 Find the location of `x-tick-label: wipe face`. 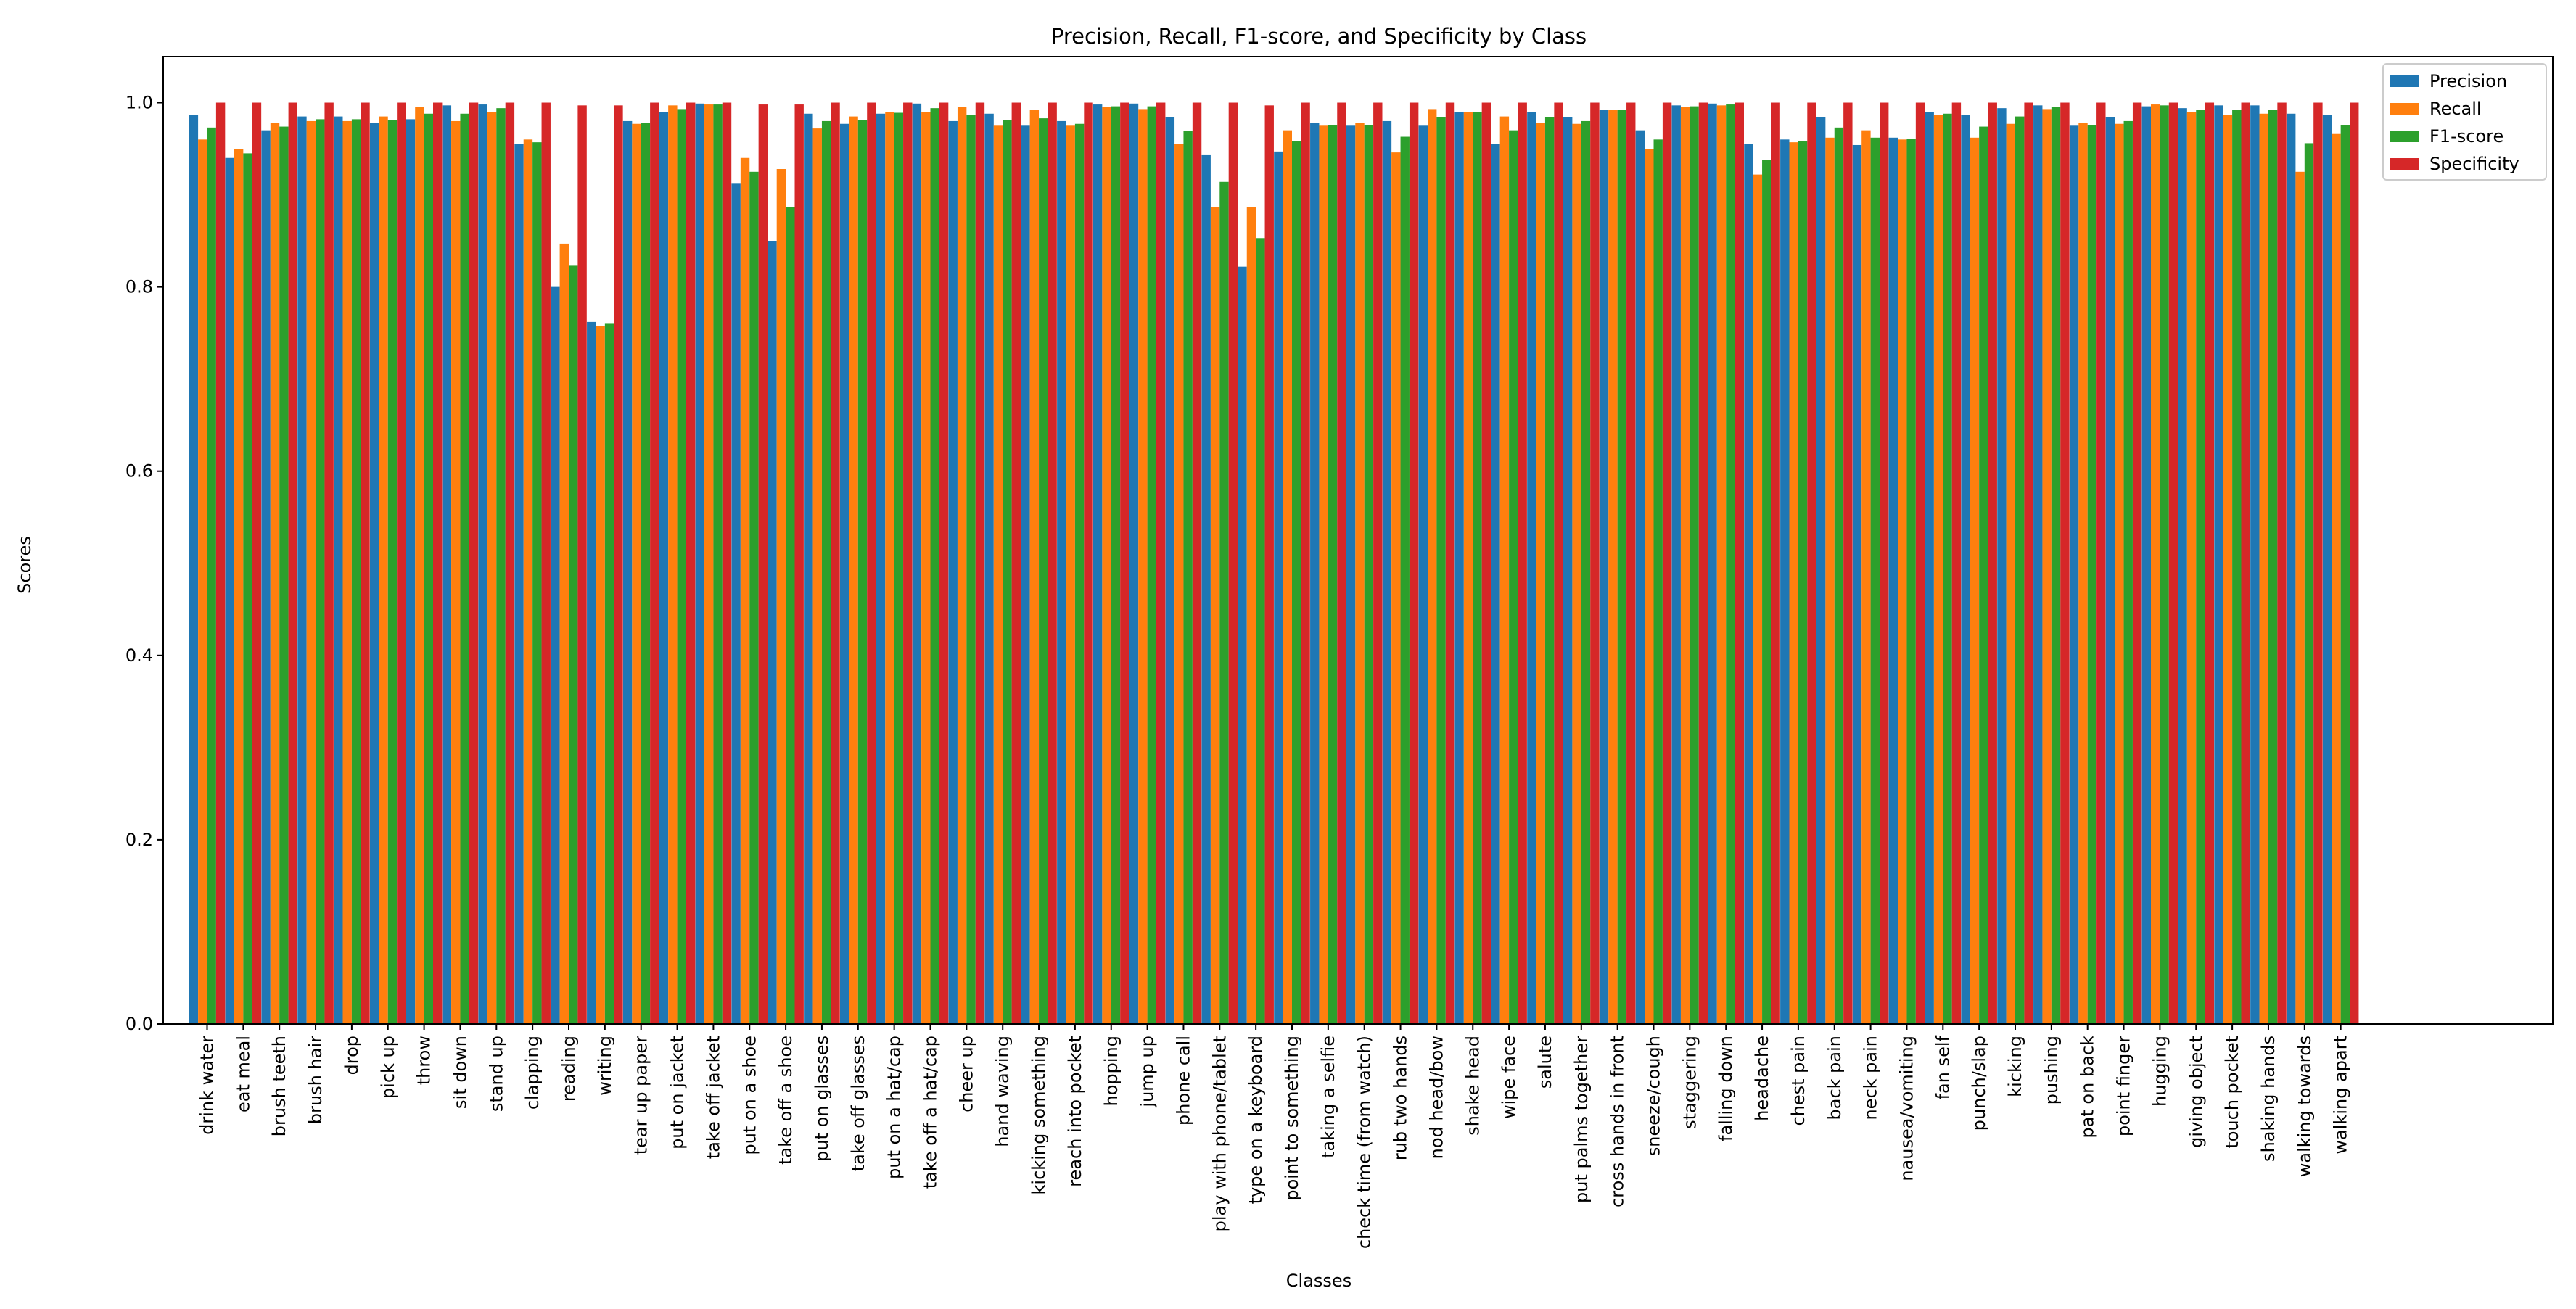

x-tick-label: wipe face is located at coordinates (1509, 1077).